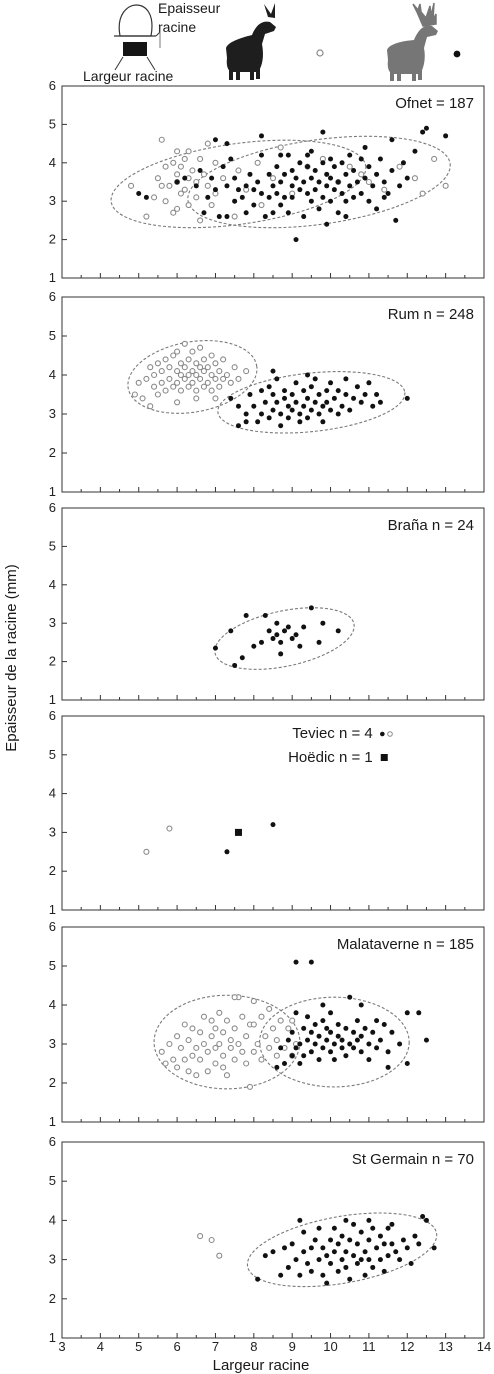 Image resolution: width=494 pixels, height=1374 pixels. Describe the element at coordinates (431, 525) in the screenshot. I see `panel-title: Braña n = 24` at that location.